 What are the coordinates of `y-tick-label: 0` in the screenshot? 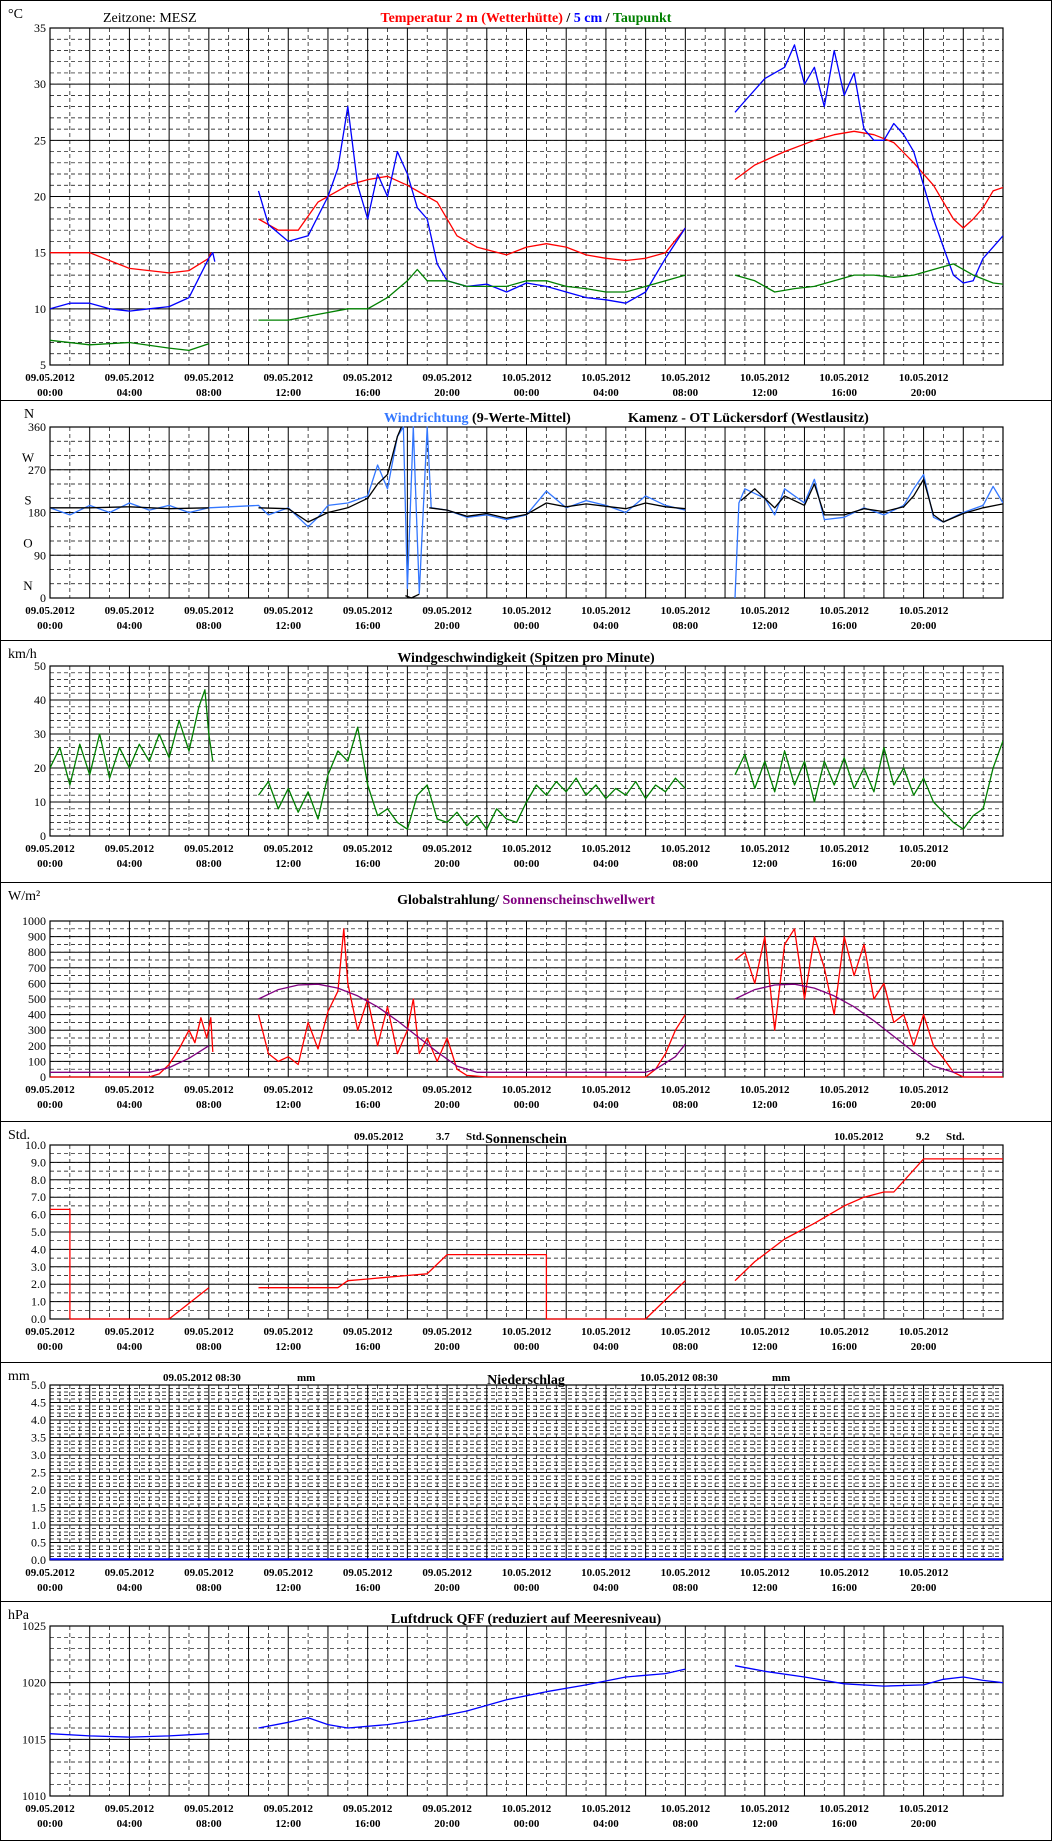 It's located at (43, 1077).